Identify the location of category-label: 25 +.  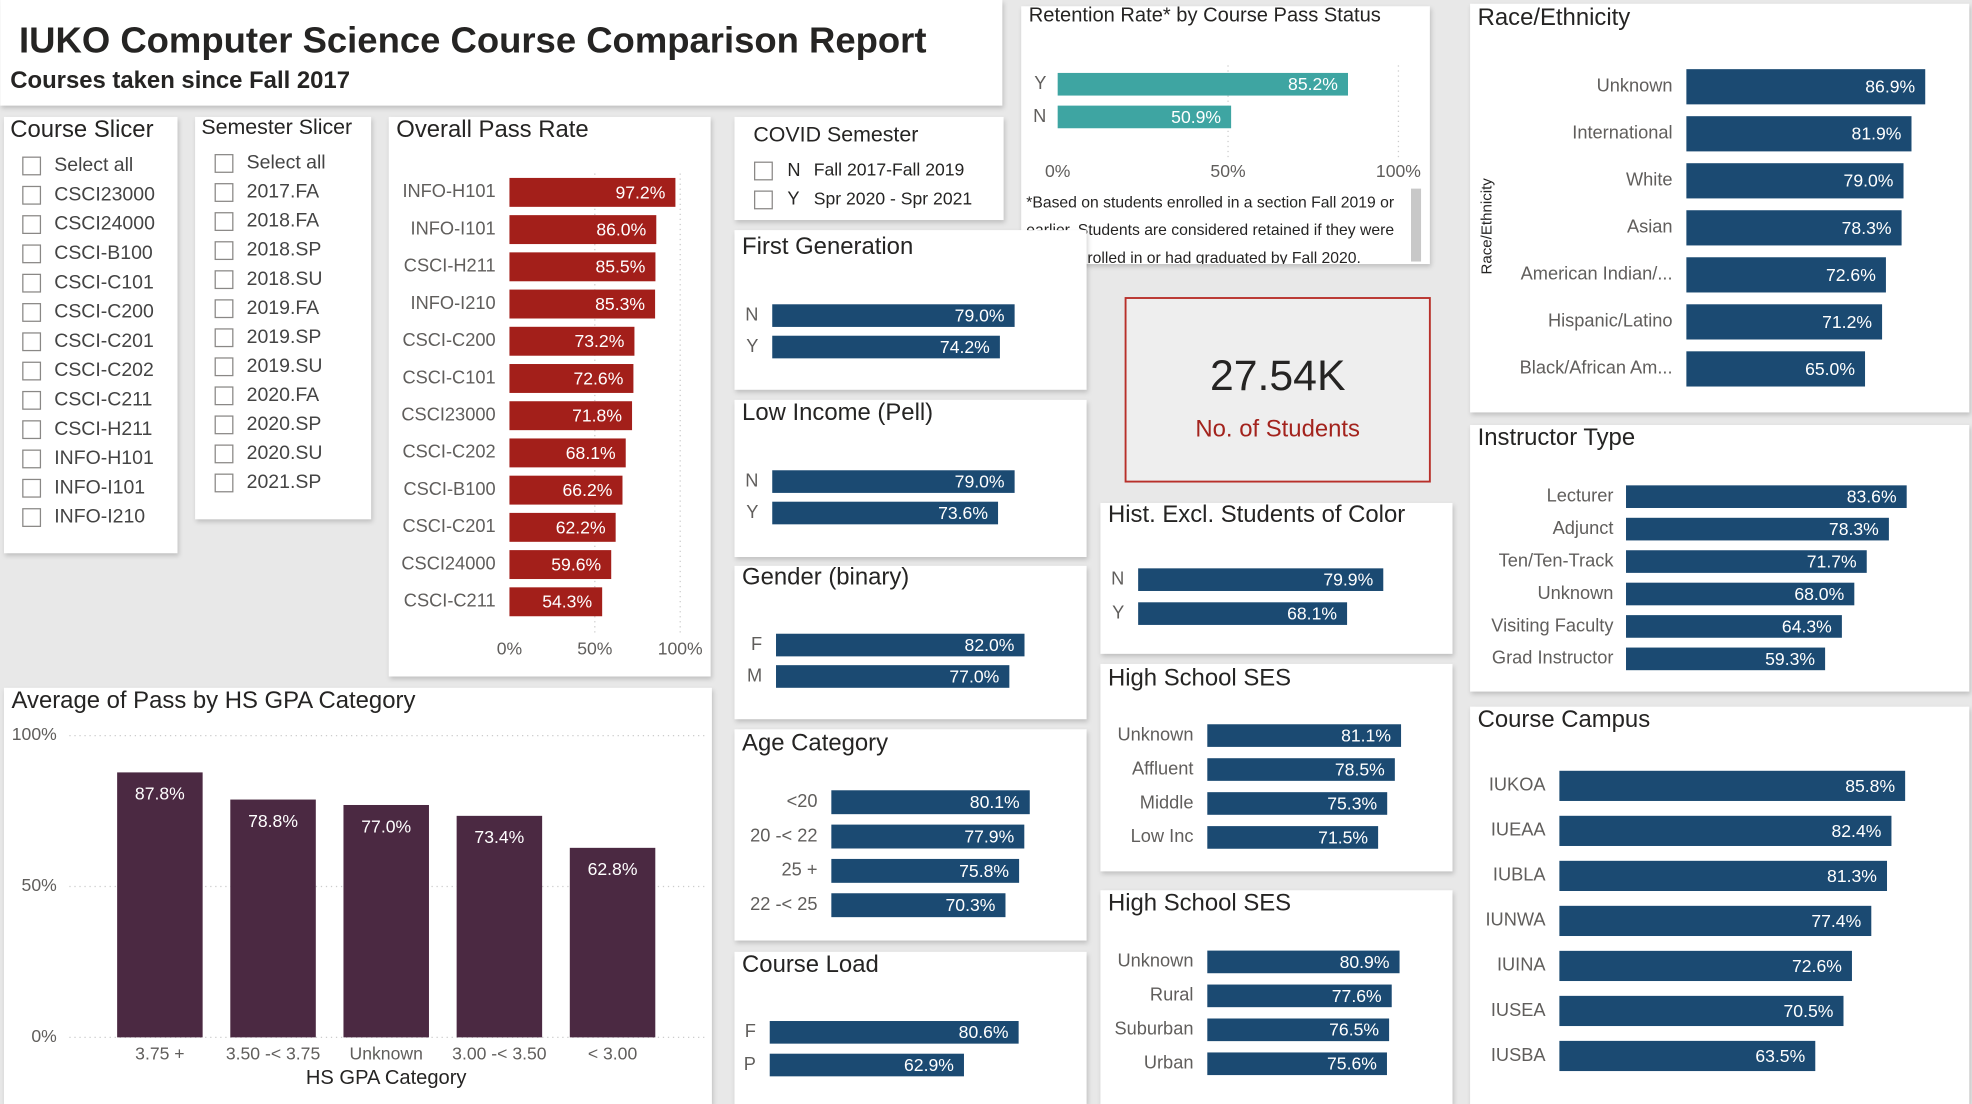
(800, 869).